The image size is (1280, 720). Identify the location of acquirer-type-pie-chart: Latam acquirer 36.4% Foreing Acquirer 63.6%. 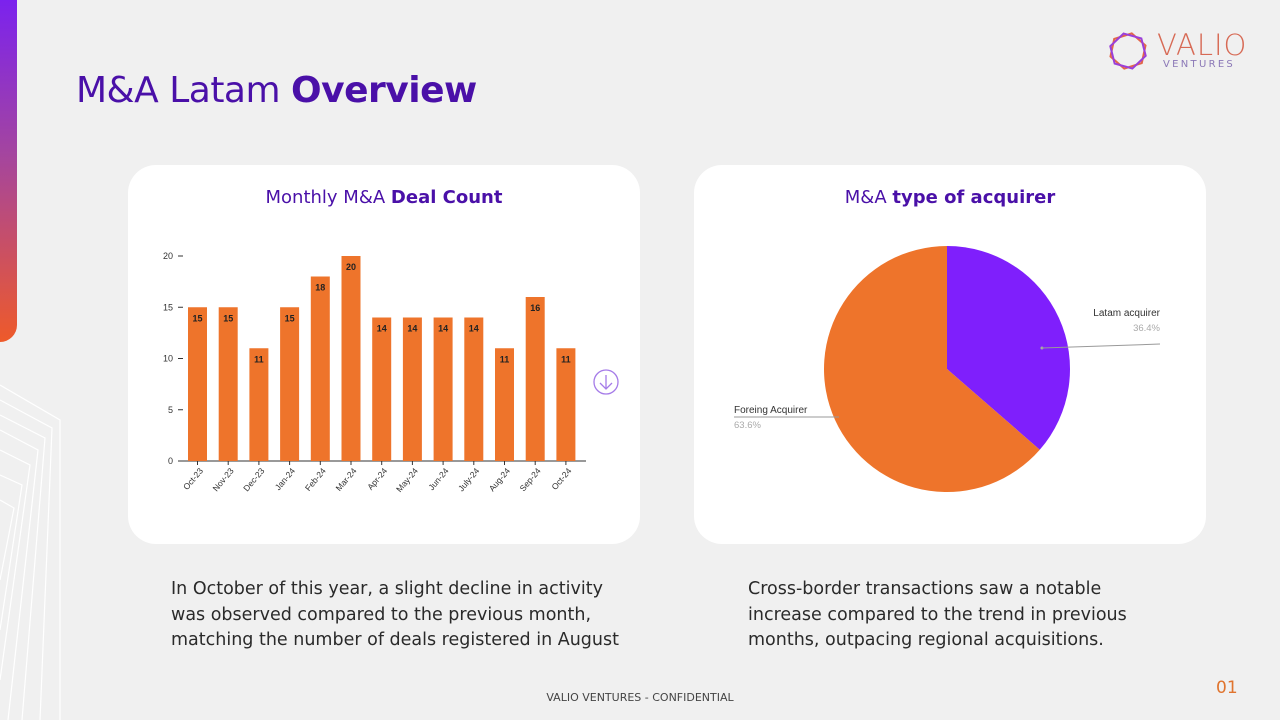
(947, 369).